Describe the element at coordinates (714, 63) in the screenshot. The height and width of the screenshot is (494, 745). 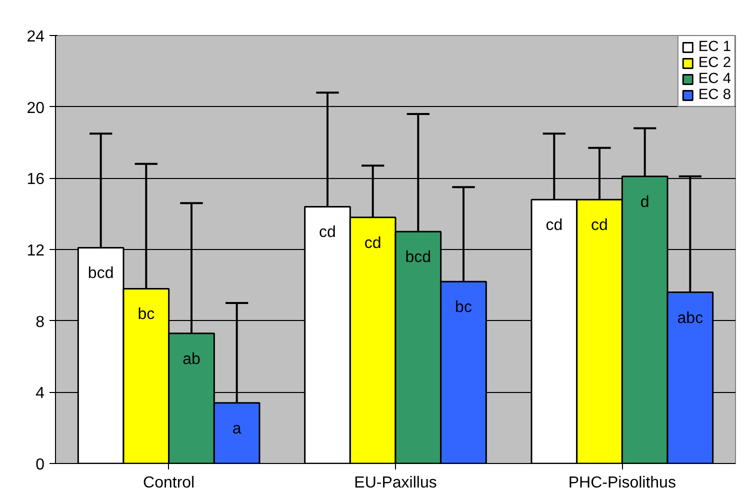
I see `legend-label: EC 2` at that location.